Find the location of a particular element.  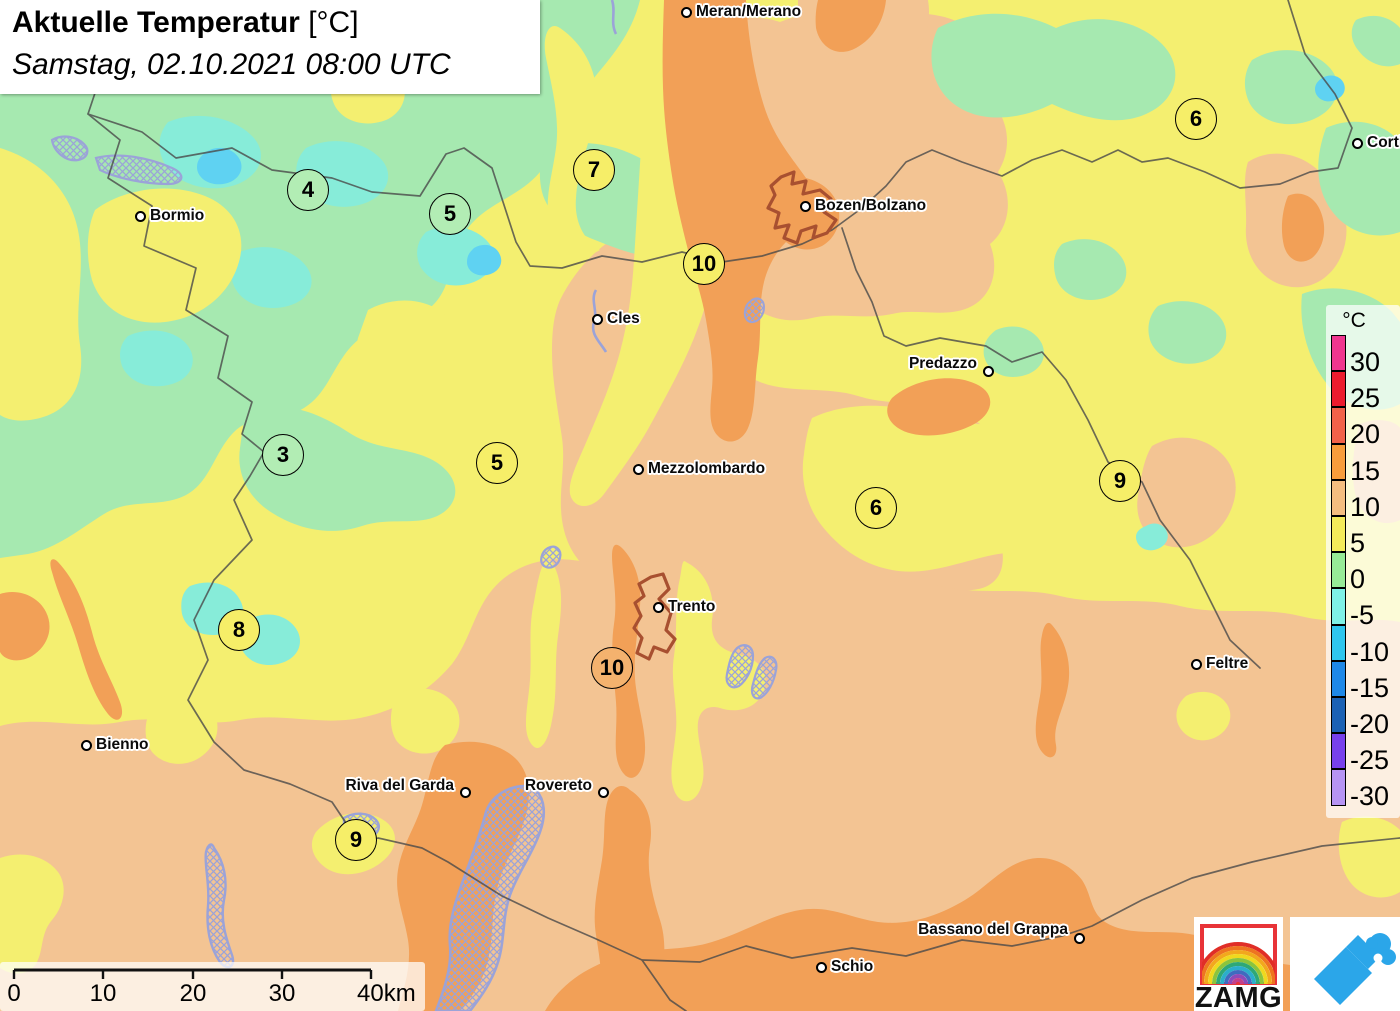

legend-value-label: -20 is located at coordinates (1370, 724).